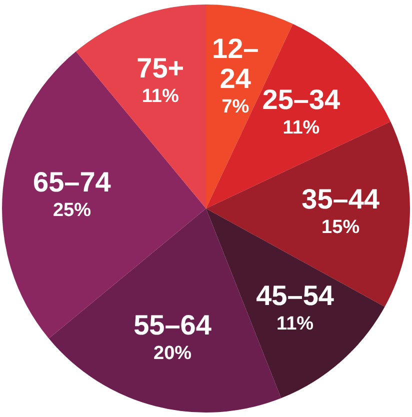 Image resolution: width=412 pixels, height=417 pixels. I want to click on slice-label: 75+, so click(160, 68).